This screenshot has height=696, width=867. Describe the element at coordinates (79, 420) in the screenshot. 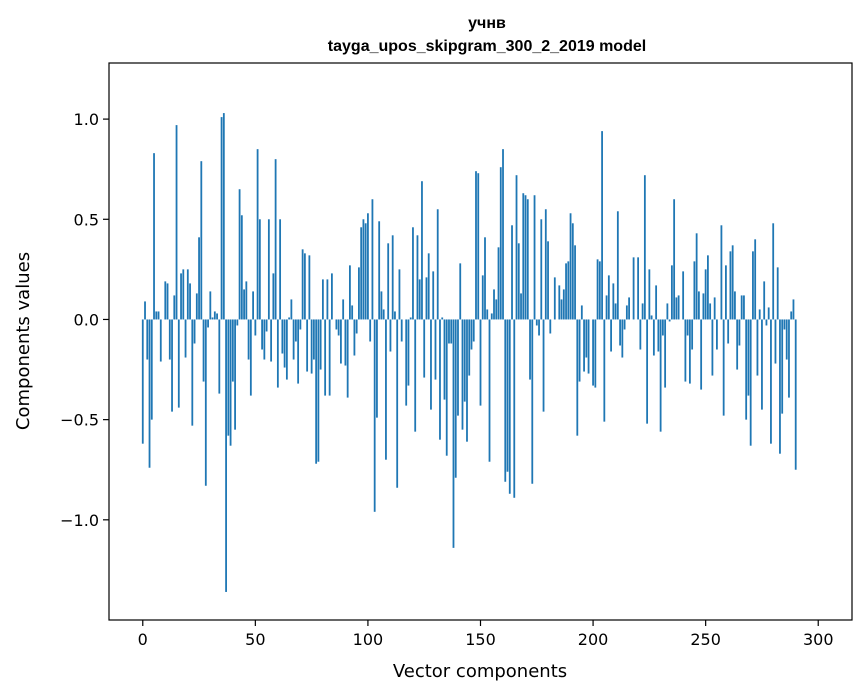

I see `y-tick-label: −0.5` at that location.